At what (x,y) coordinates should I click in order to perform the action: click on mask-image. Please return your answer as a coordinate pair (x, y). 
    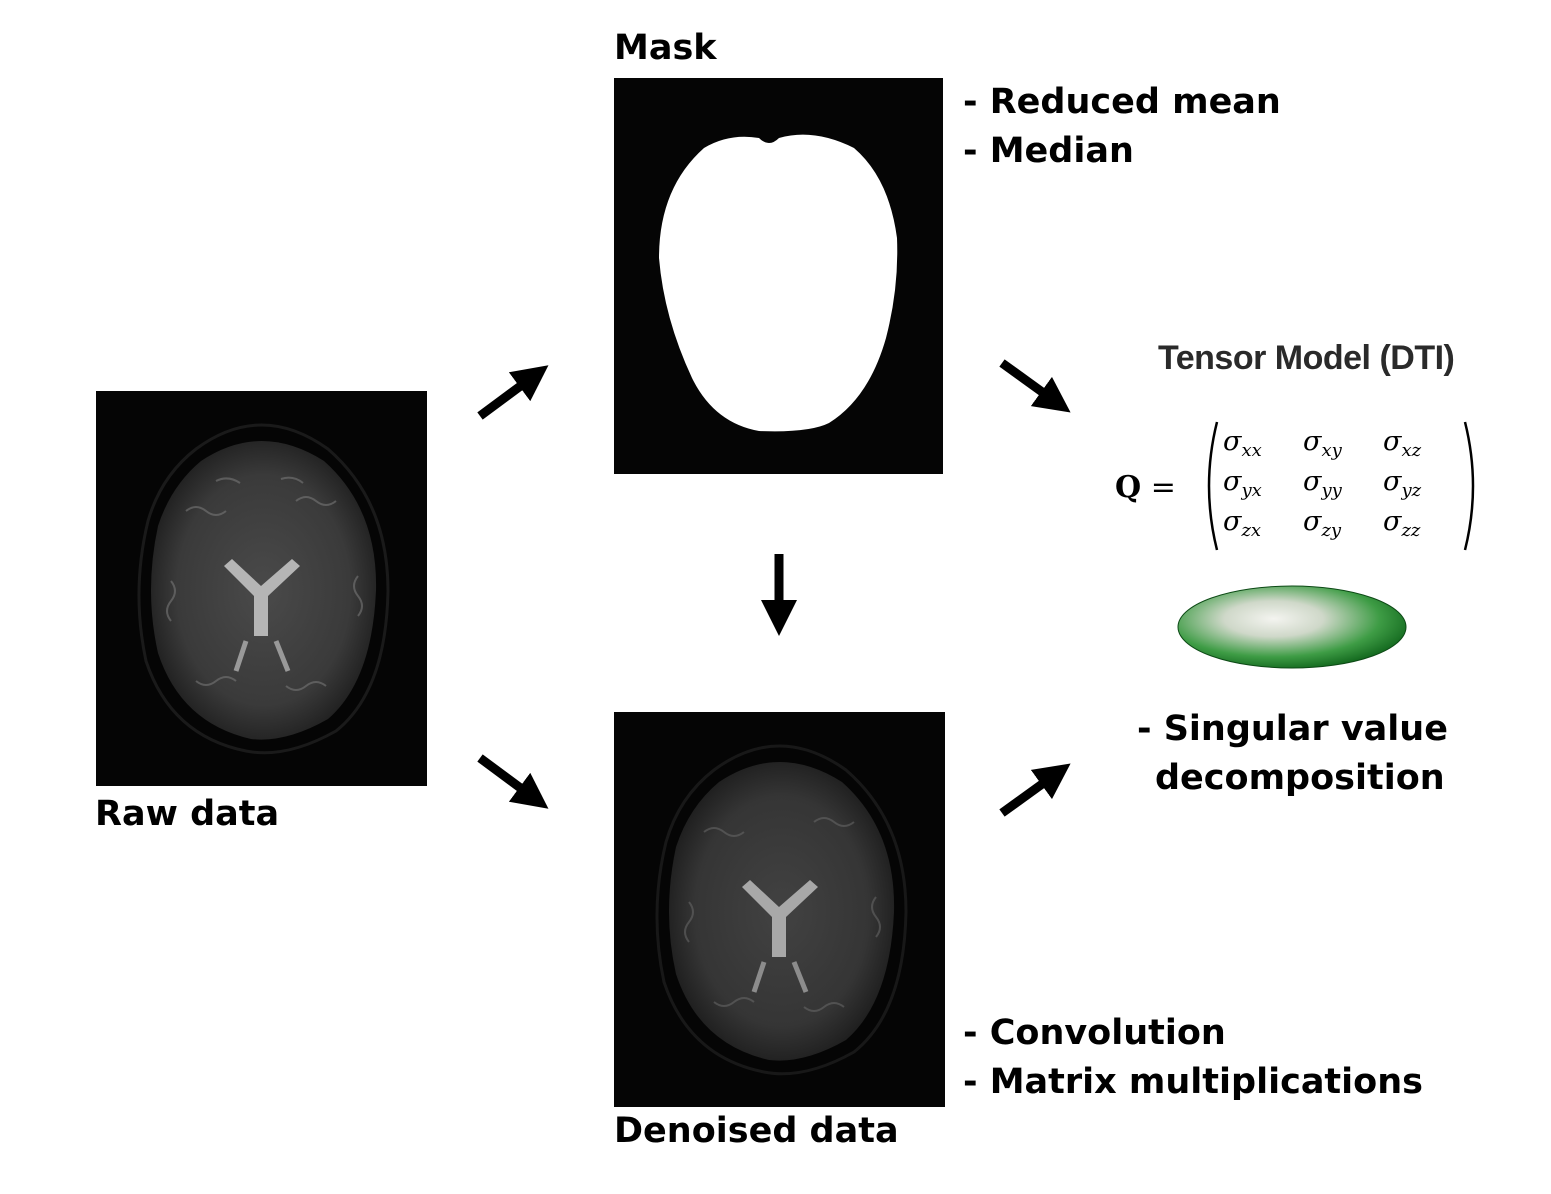
    Looking at the image, I should click on (778, 276).